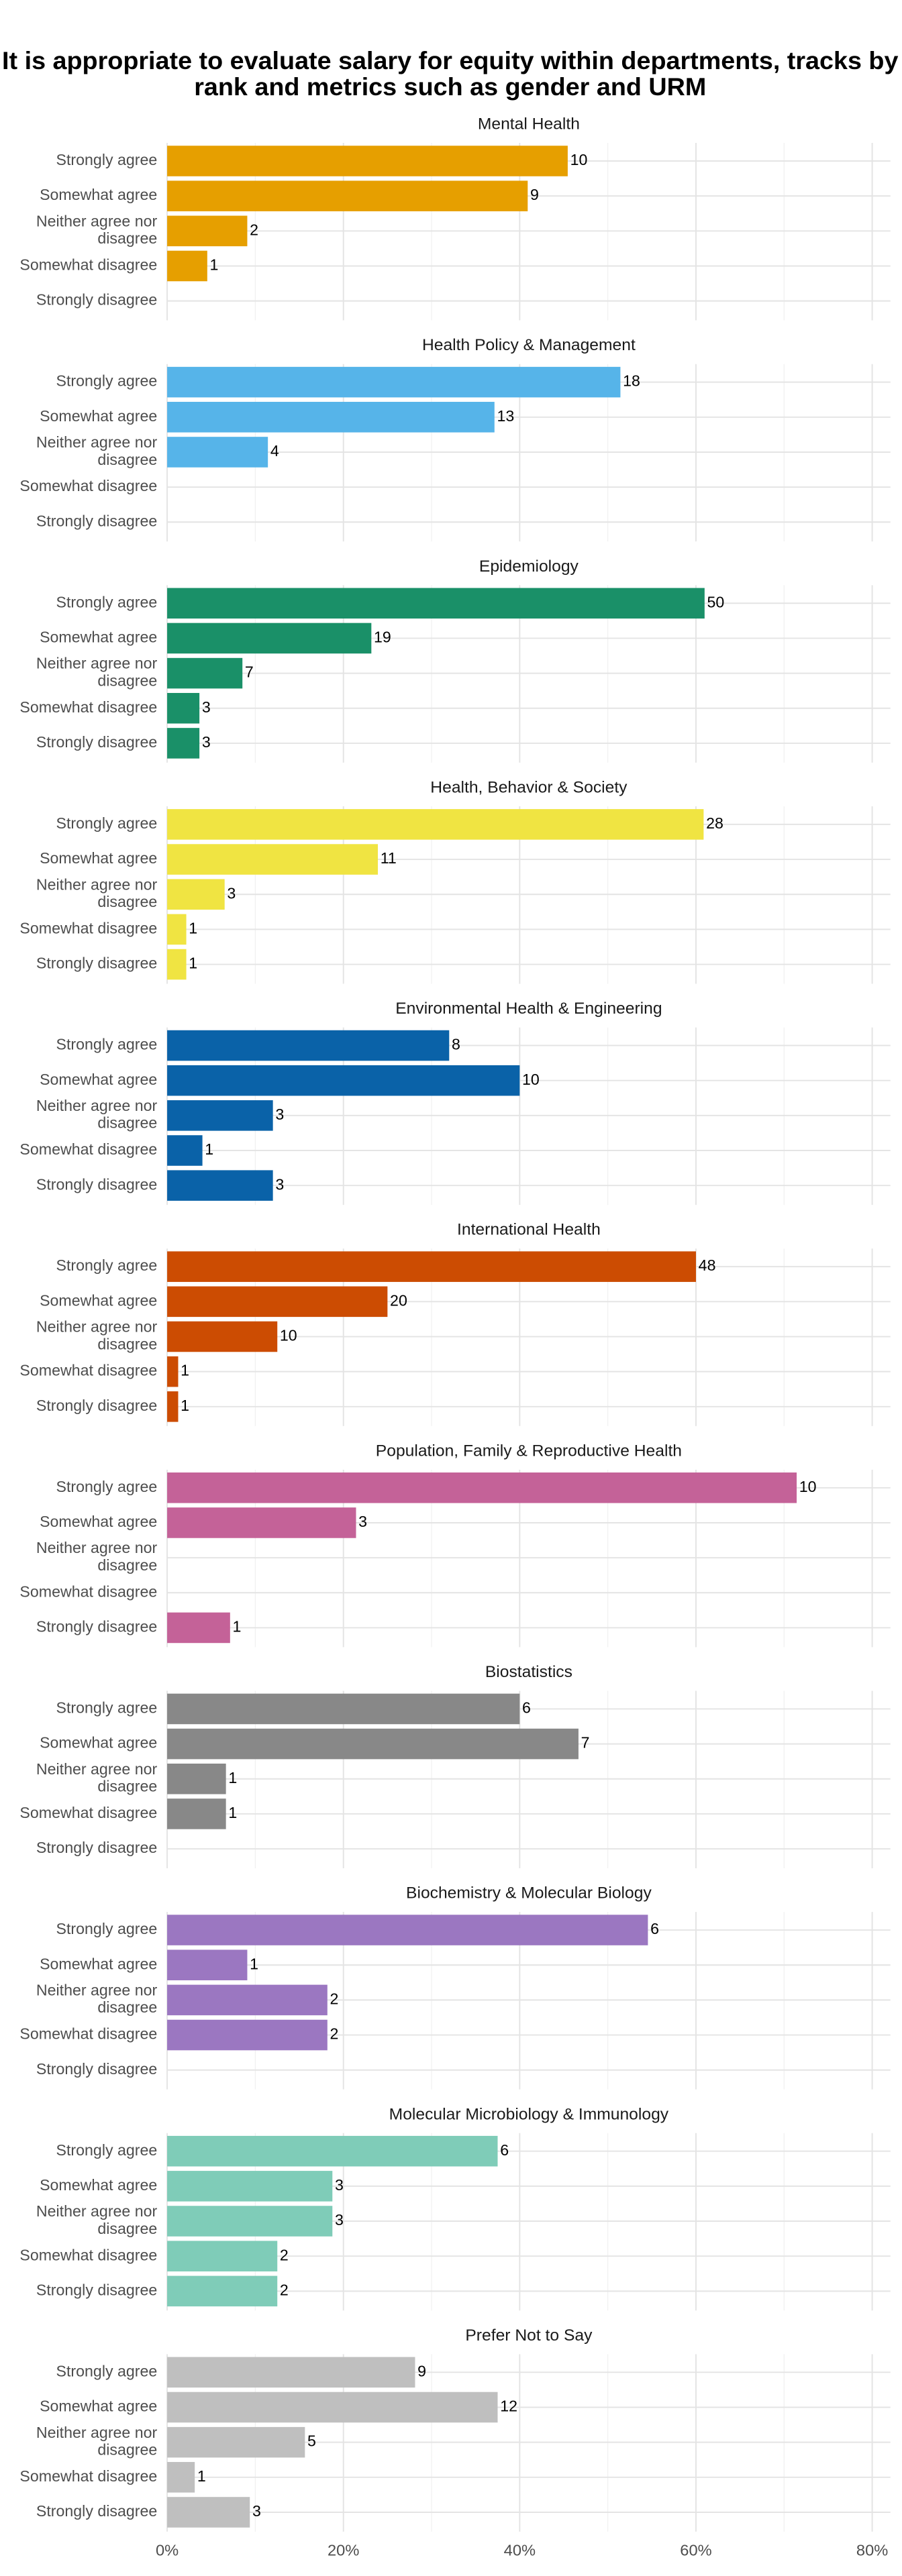  I want to click on count-label: 4, so click(274, 451).